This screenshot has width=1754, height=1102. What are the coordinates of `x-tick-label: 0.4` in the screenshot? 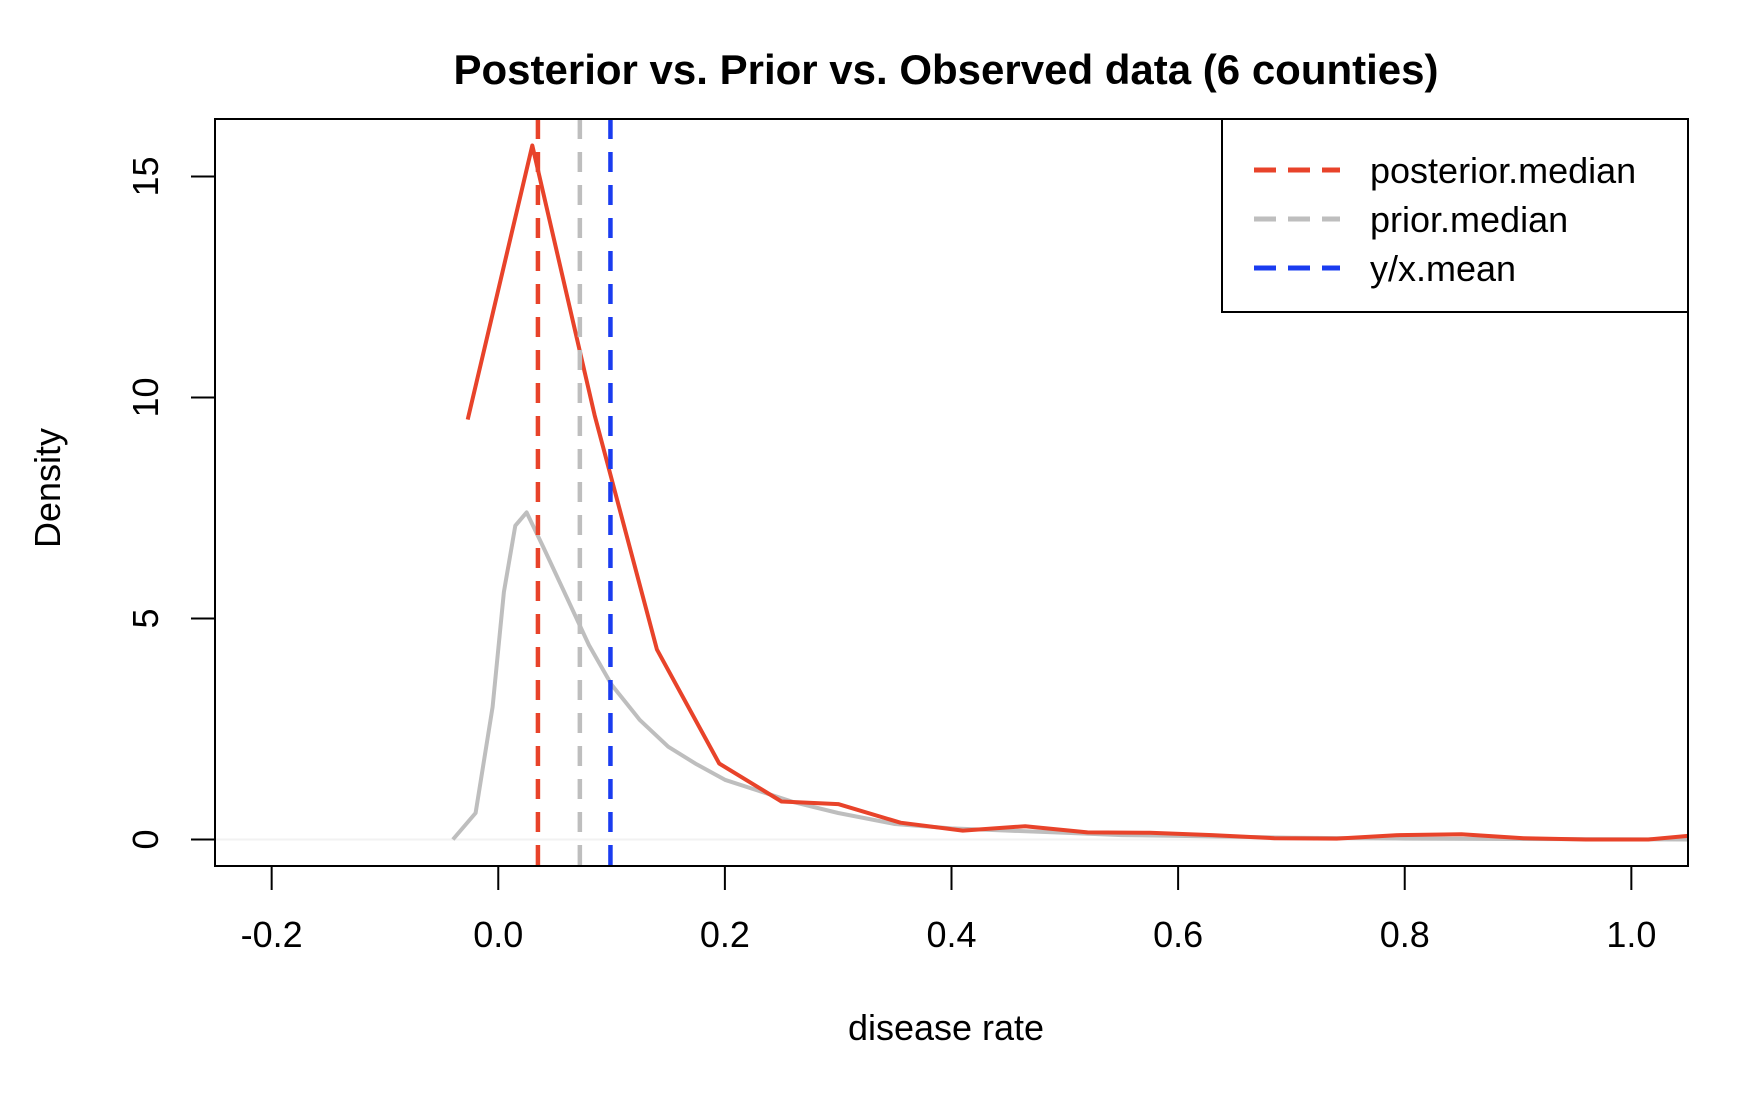 It's located at (951, 934).